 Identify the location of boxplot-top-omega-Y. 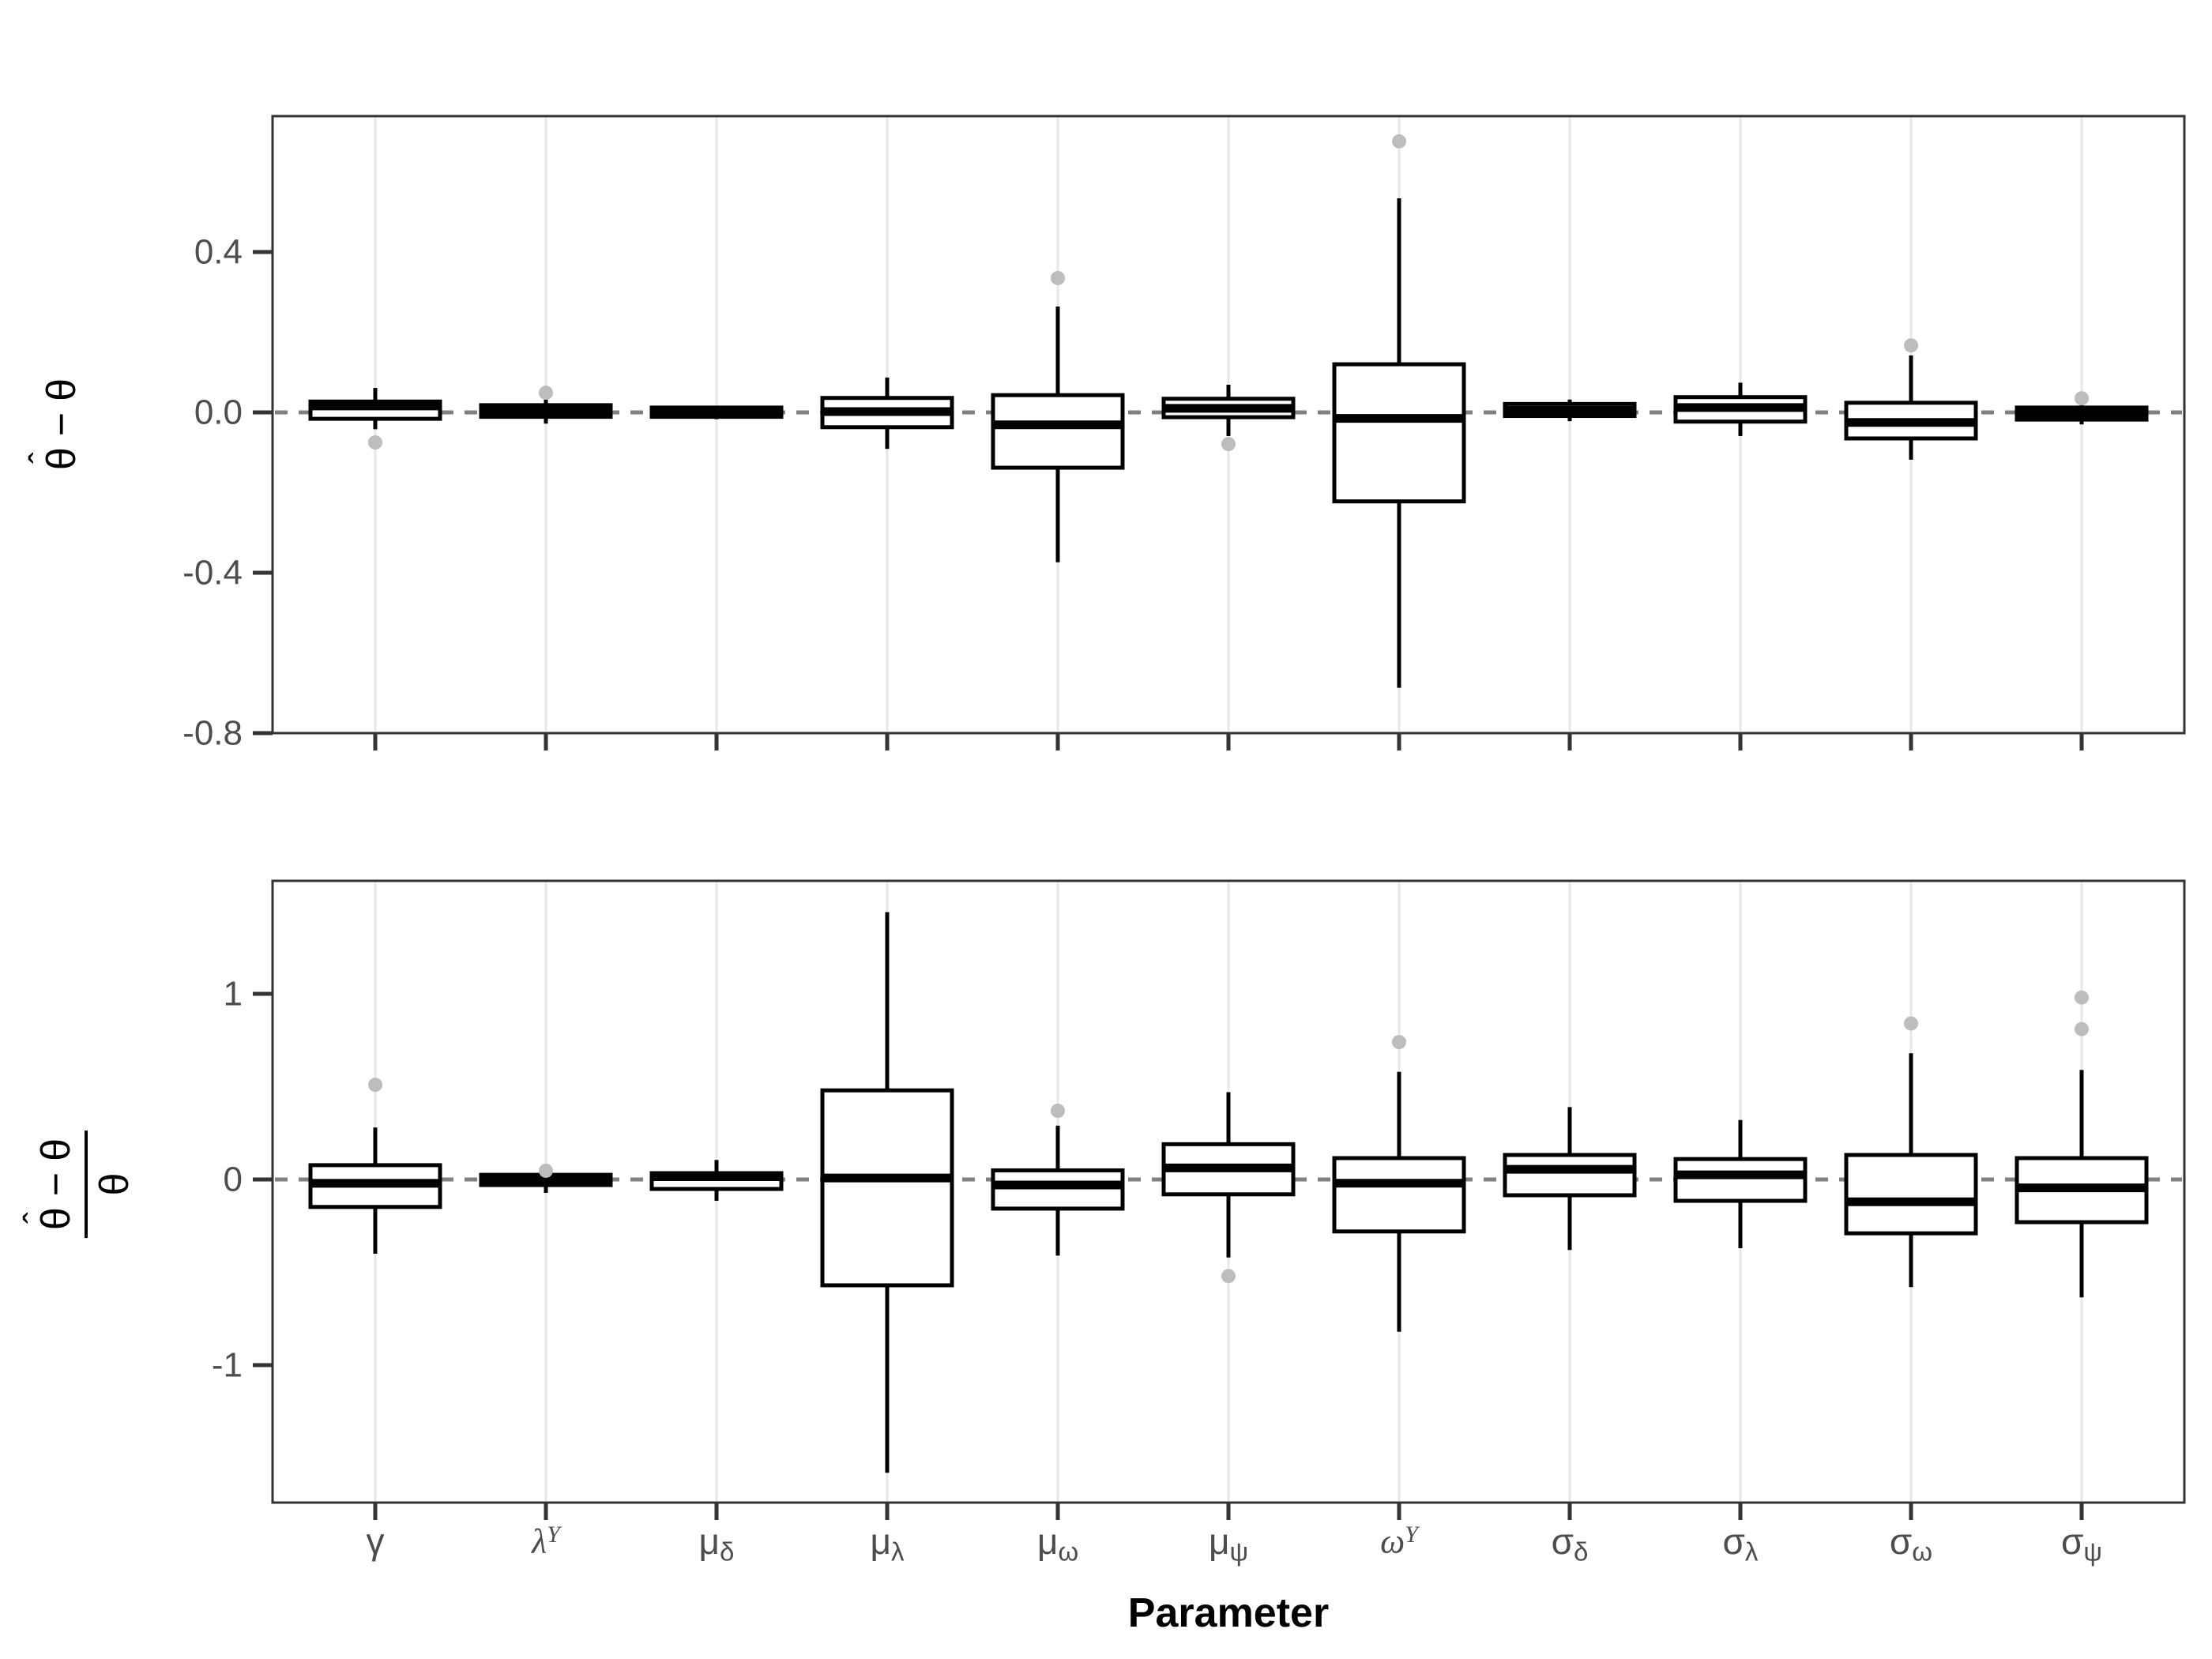
(1399, 411).